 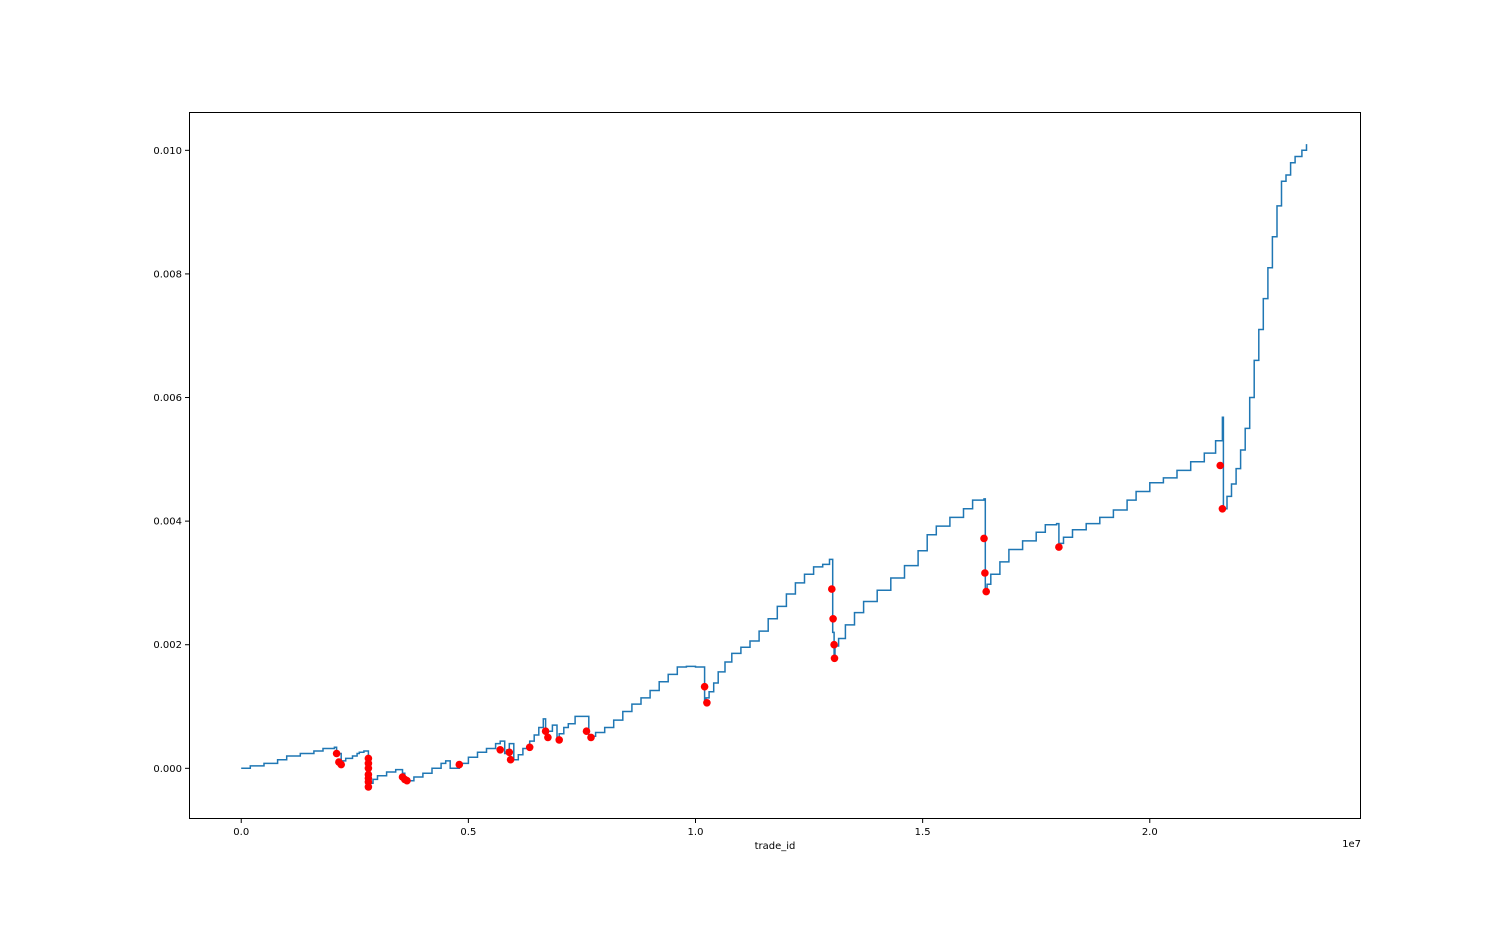 What do you see at coordinates (241, 832) in the screenshot?
I see `x-tick-label: 0.0` at bounding box center [241, 832].